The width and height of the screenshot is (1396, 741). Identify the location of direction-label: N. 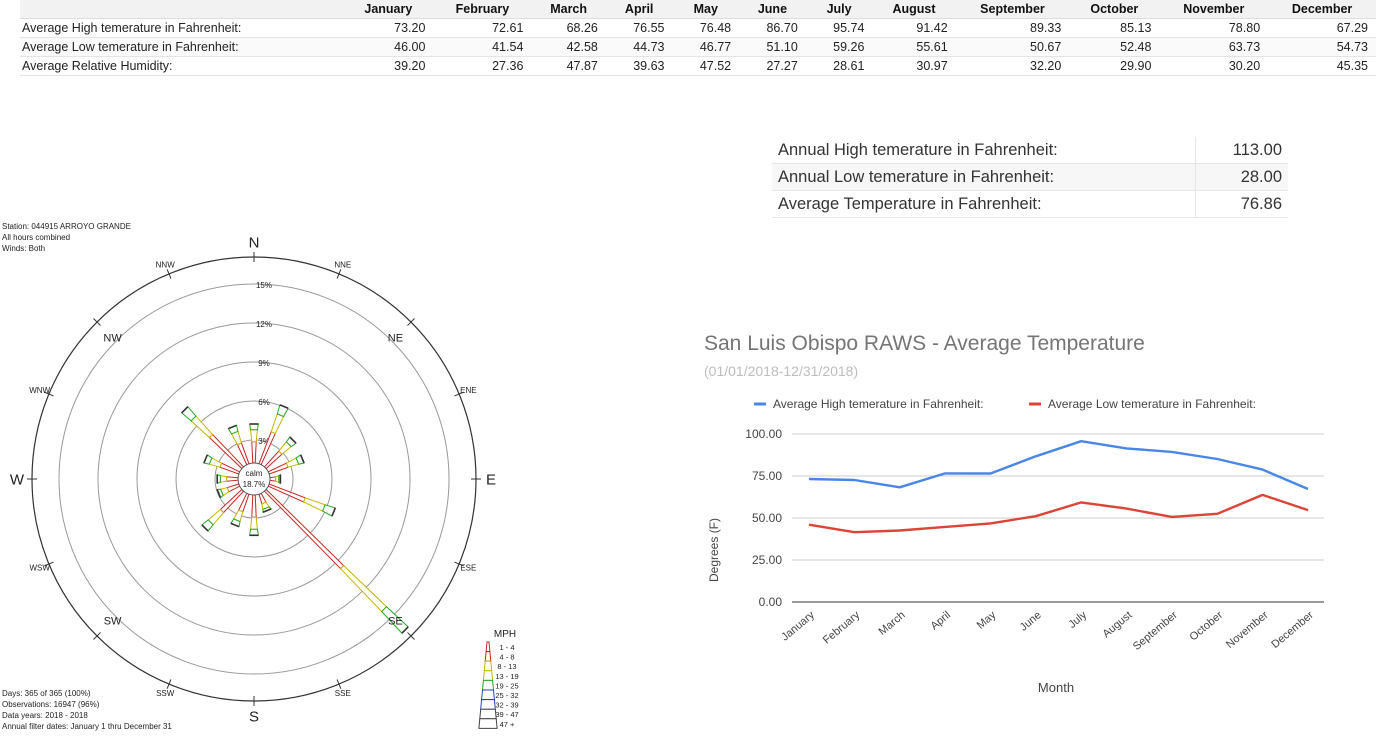
(254, 242).